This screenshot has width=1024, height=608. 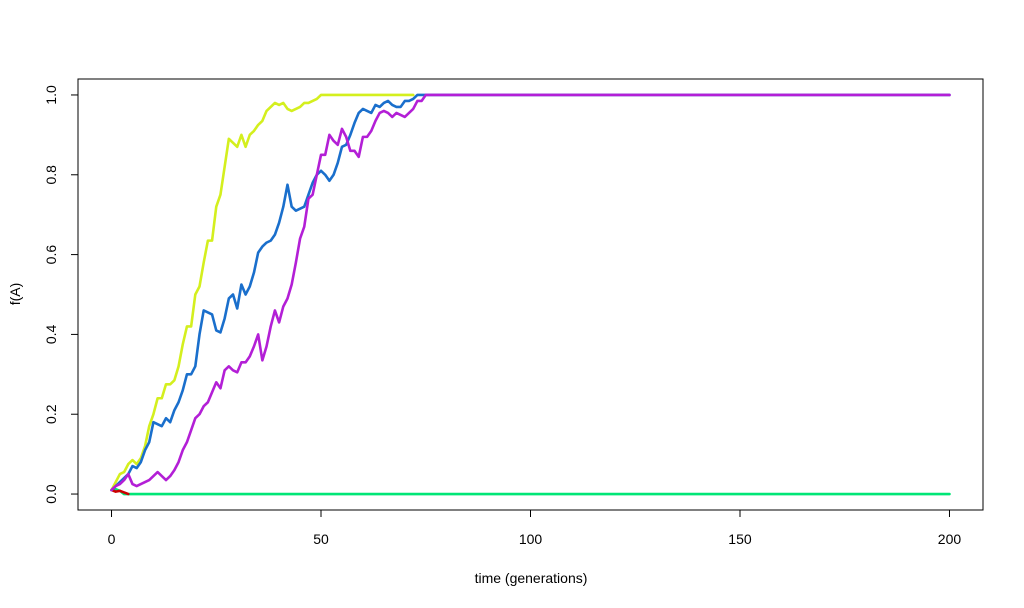 I want to click on y-axis: 0.0 0.2 0.4 0.6 0.8 1.0, so click(x=61, y=294).